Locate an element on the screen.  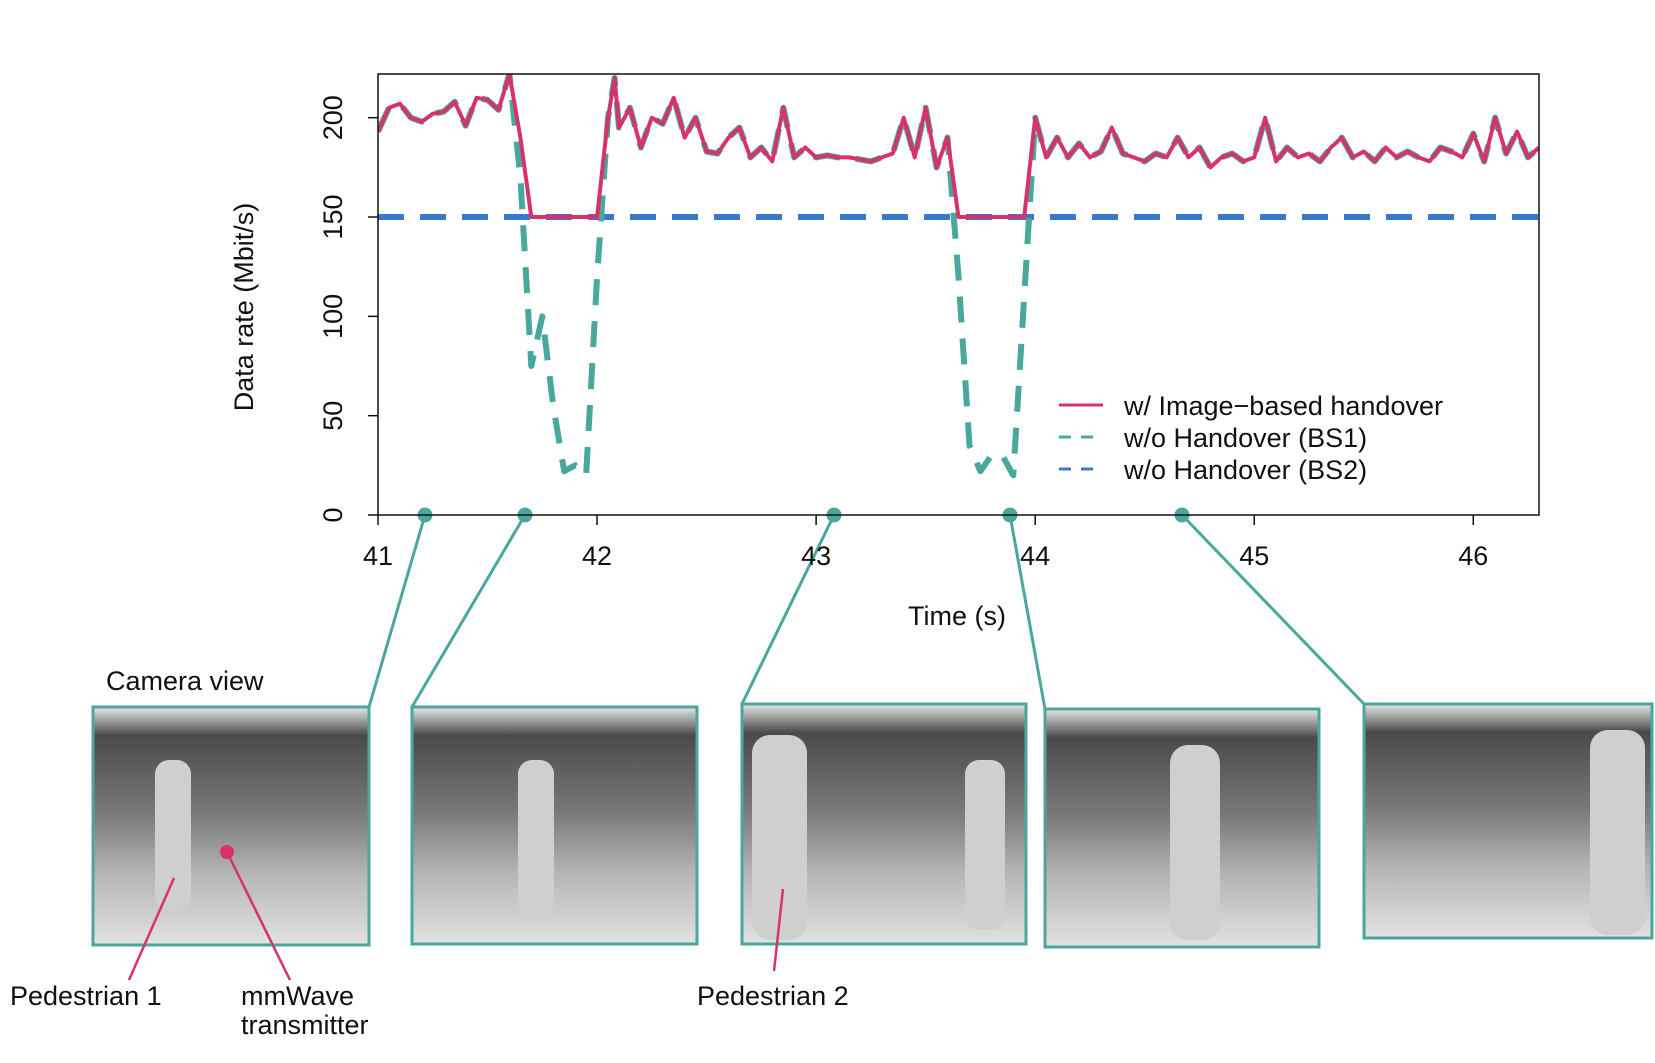
annotation: Pedestrian 2 is located at coordinates (773, 996).